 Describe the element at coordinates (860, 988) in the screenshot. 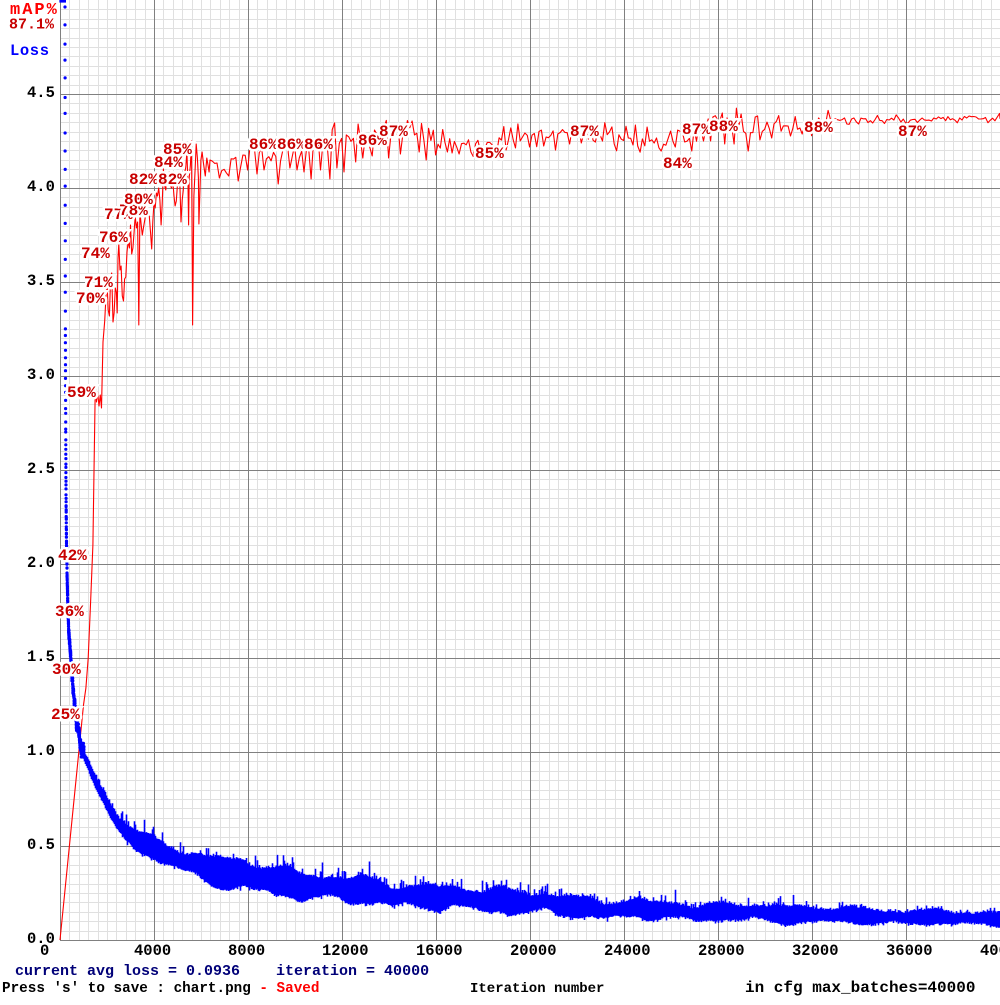

I see `svg-text: in cfg max_batches=40000` at that location.